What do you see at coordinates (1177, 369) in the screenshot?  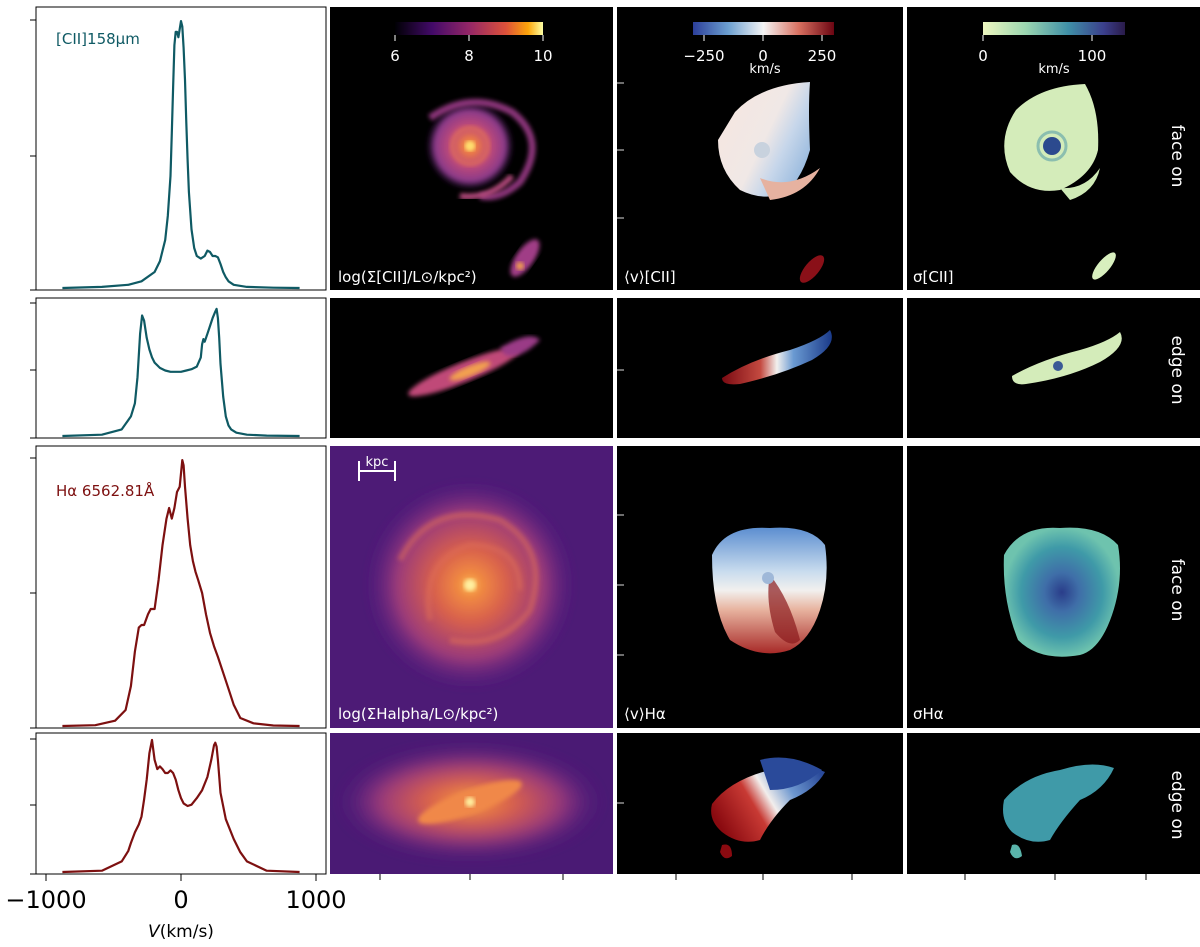 I see `cii-edge-on-label: edge on` at bounding box center [1177, 369].